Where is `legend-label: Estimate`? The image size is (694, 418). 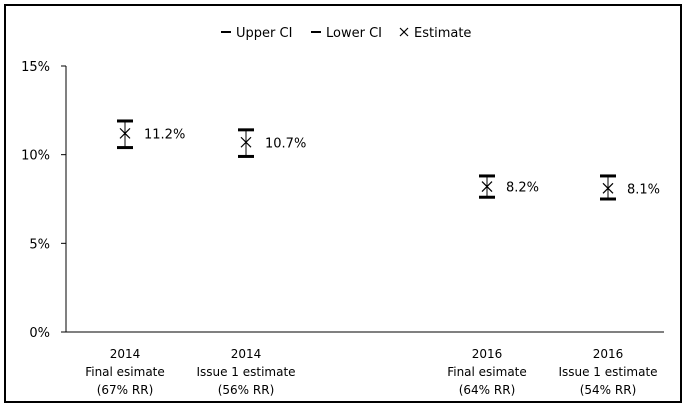 legend-label: Estimate is located at coordinates (442, 33).